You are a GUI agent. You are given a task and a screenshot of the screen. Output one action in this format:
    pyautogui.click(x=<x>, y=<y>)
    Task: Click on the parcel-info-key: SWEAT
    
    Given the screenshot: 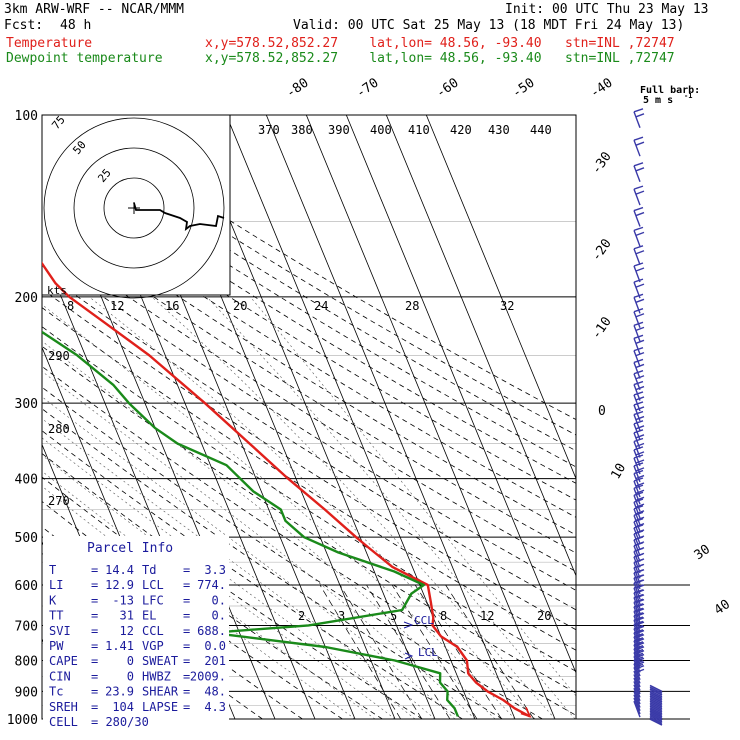 What is the action you would take?
    pyautogui.click(x=160, y=661)
    